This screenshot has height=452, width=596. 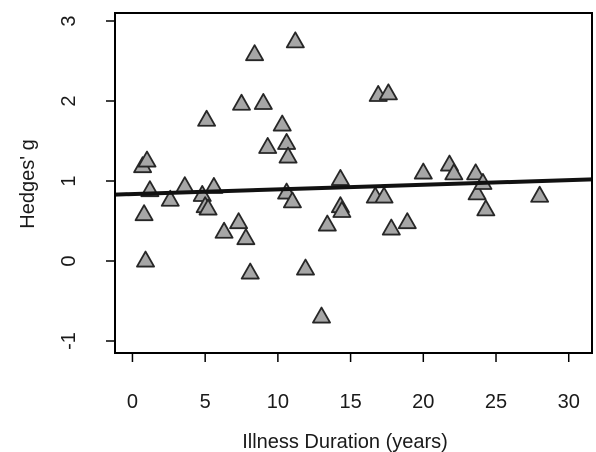 What do you see at coordinates (496, 402) in the screenshot?
I see `x-tick-label: 25` at bounding box center [496, 402].